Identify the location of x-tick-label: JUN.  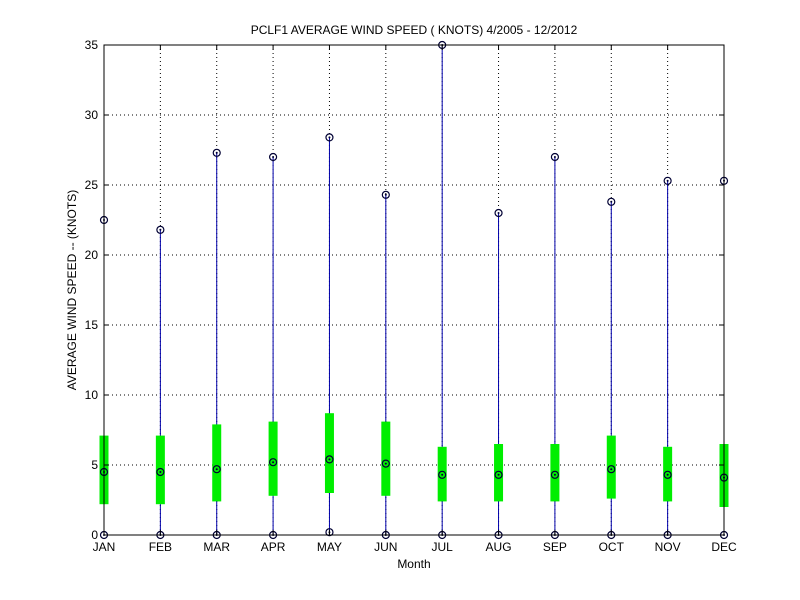
(385, 547).